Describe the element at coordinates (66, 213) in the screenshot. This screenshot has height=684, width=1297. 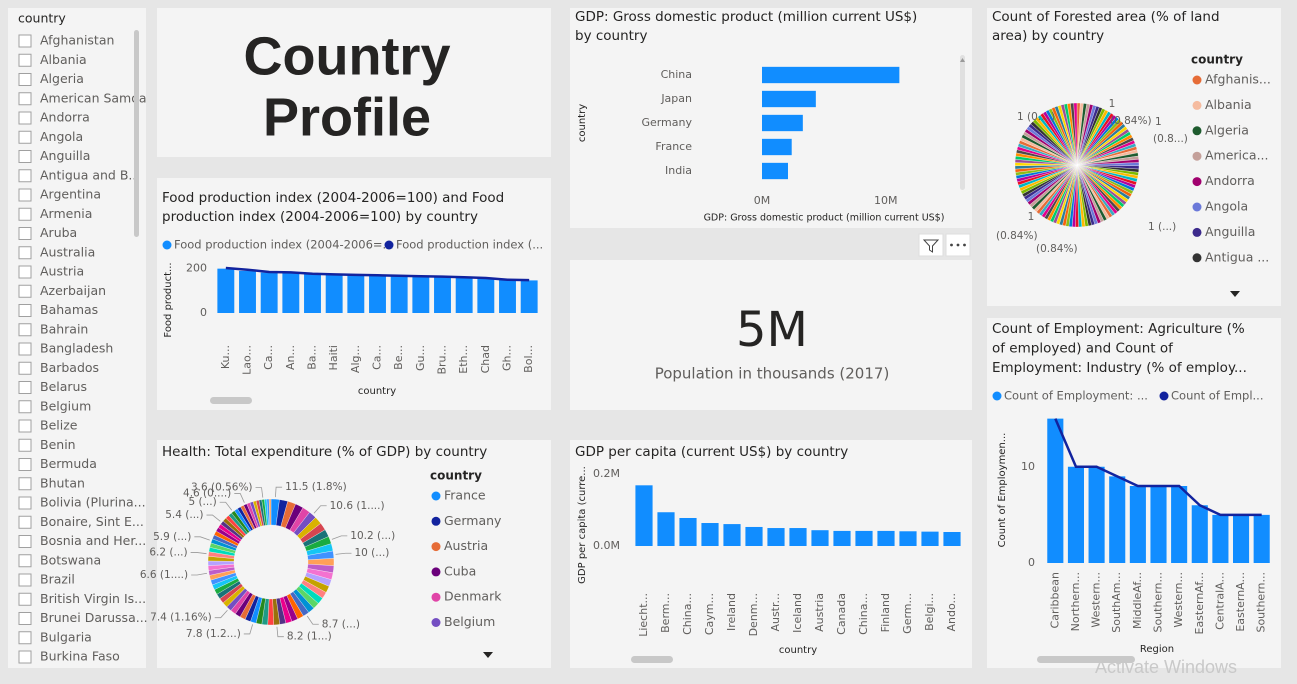
I see `slicer-item: Armenia` at that location.